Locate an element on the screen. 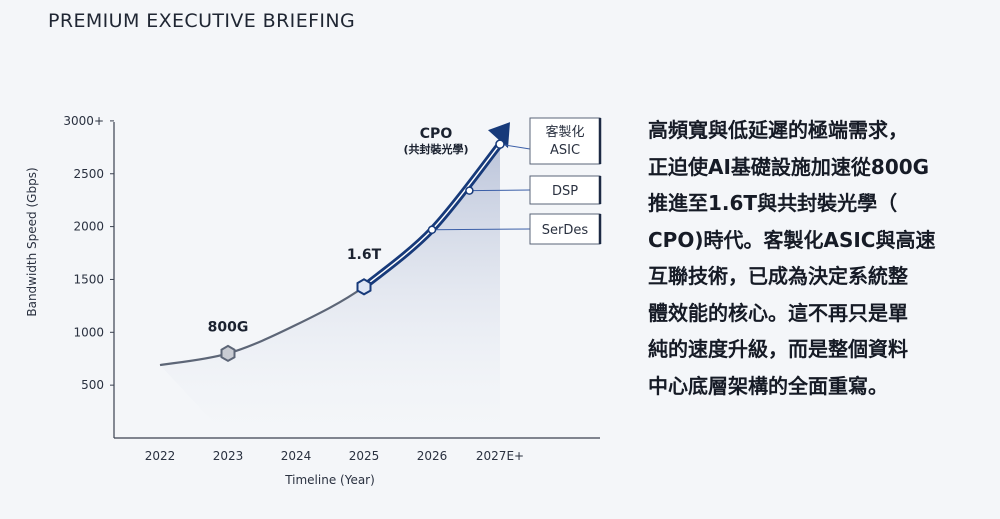 The width and height of the screenshot is (1000, 519). y-tick-label: 2000 is located at coordinates (88, 227).